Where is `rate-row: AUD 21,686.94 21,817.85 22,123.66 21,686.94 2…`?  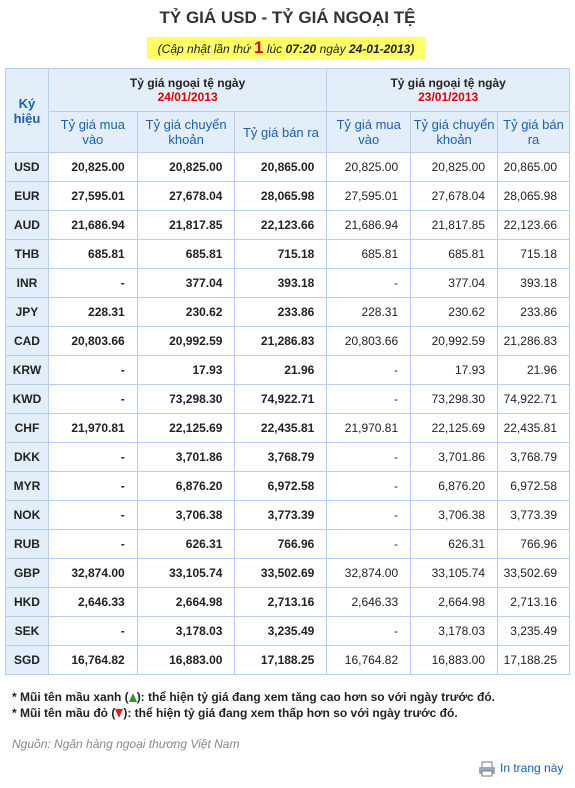 rate-row: AUD 21,686.94 21,817.85 22,123.66 21,686.94 2… is located at coordinates (287, 225).